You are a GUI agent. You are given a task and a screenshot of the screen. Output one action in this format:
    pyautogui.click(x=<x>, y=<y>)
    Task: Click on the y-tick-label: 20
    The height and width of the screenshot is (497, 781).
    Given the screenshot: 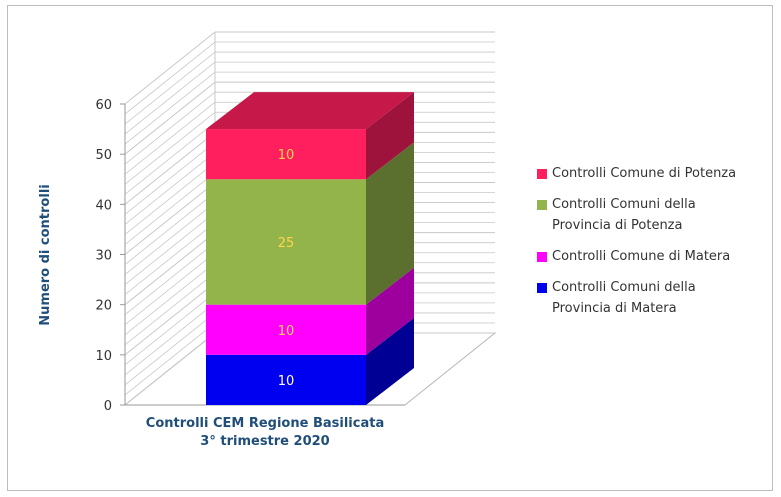 What is the action you would take?
    pyautogui.click(x=103, y=306)
    